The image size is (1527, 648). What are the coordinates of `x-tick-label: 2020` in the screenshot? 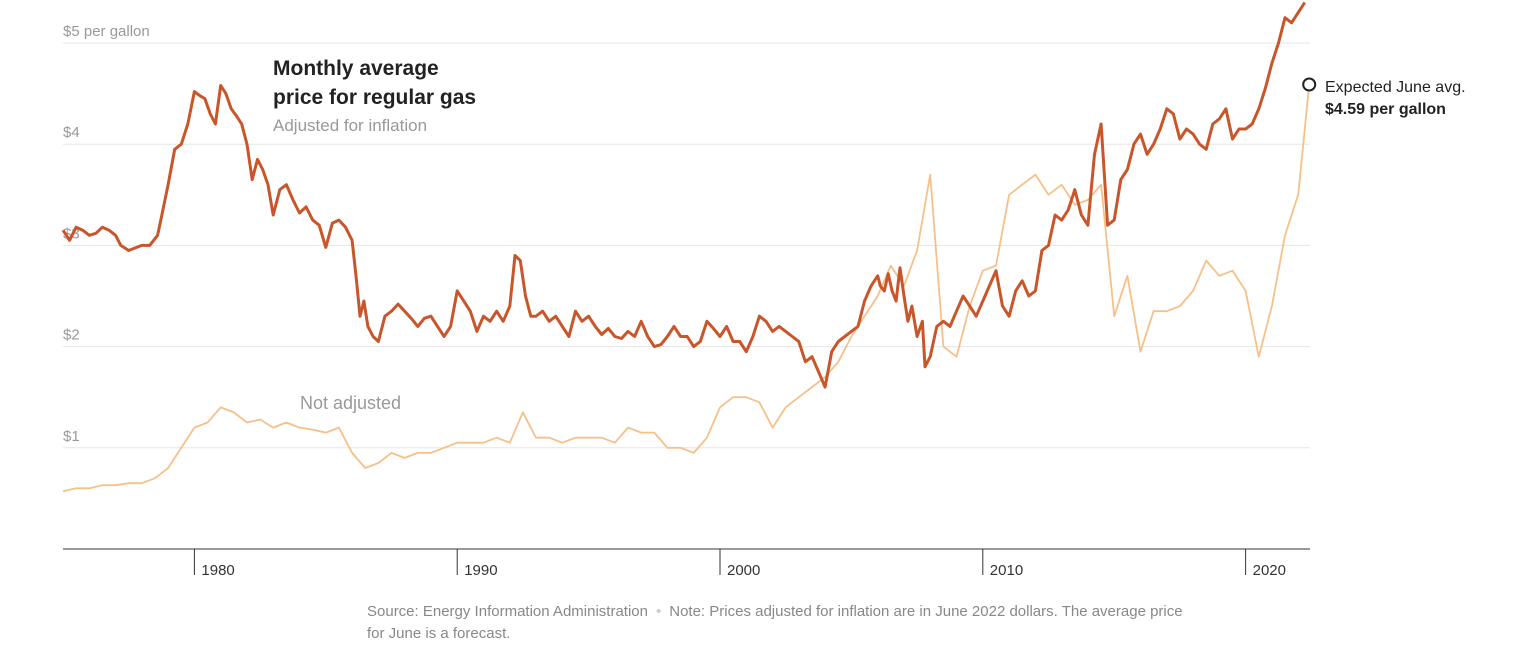 It's located at (1269, 570).